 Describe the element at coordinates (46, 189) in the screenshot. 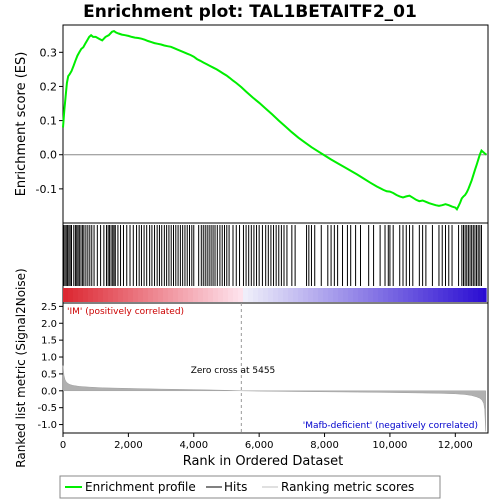

I see `es-y-tick-label: -0.1` at that location.